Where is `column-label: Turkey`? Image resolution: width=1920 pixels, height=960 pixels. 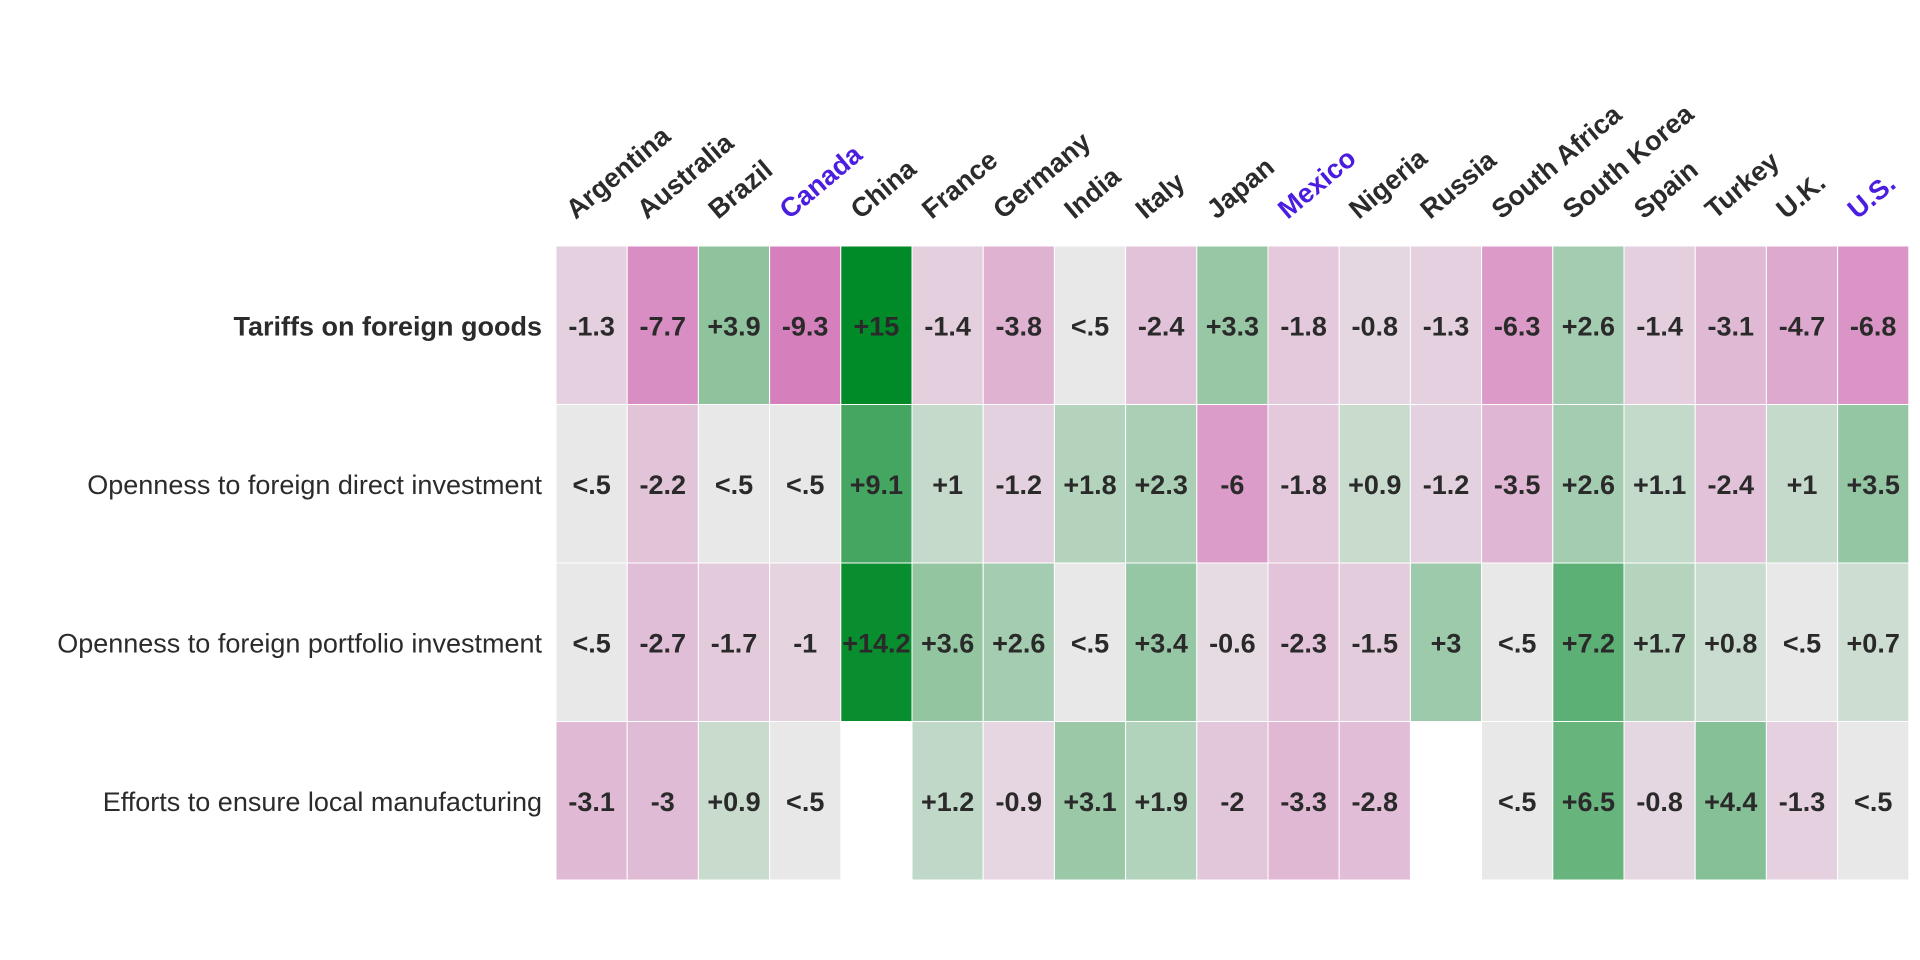
column-label: Turkey is located at coordinates (1742, 185).